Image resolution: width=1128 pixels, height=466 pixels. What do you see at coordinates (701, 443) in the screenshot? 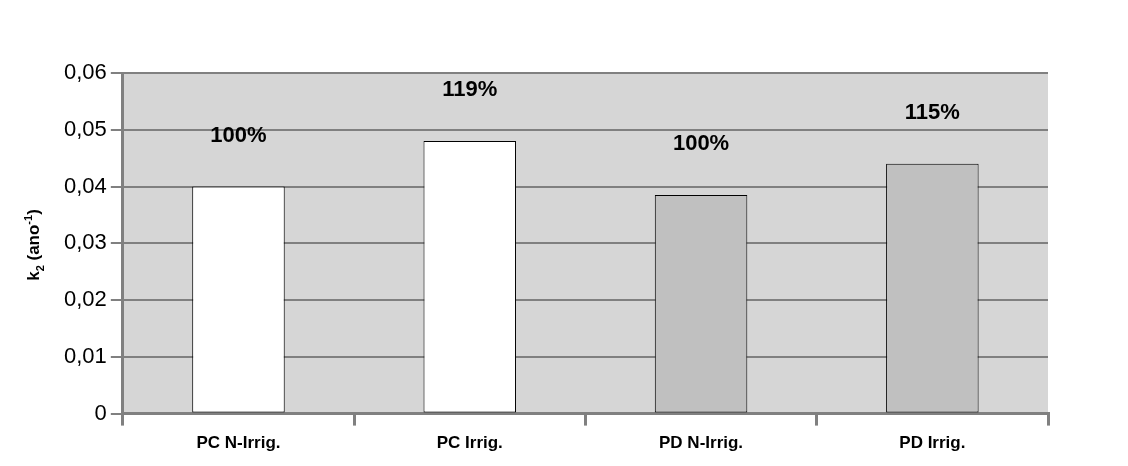
I see `x-tick-label: PD N-Irrig.` at bounding box center [701, 443].